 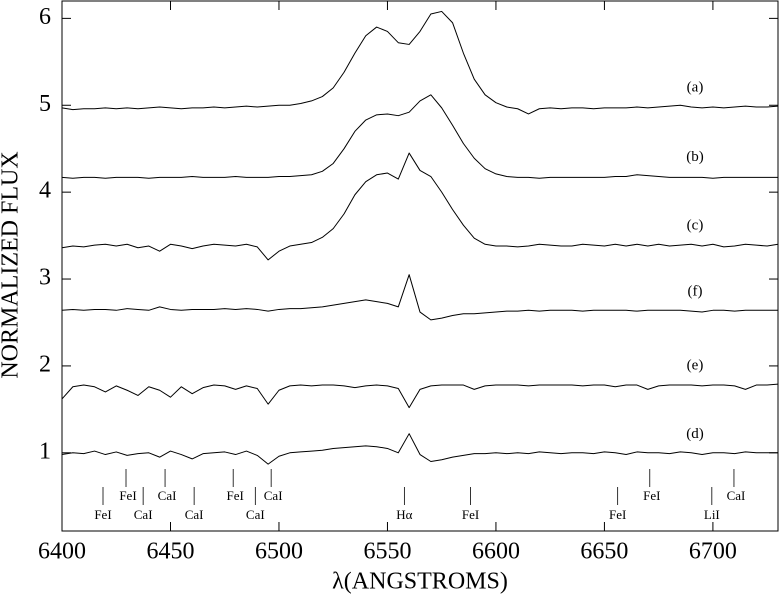 I want to click on x-tick-label: 6400, so click(x=62, y=552).